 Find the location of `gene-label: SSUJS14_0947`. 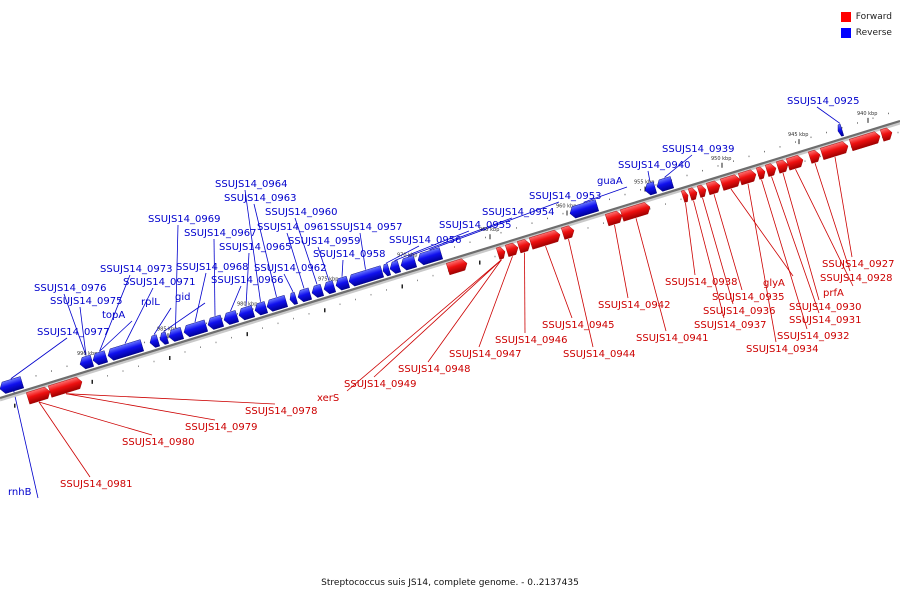

gene-label: SSUJS14_0947 is located at coordinates (485, 354).